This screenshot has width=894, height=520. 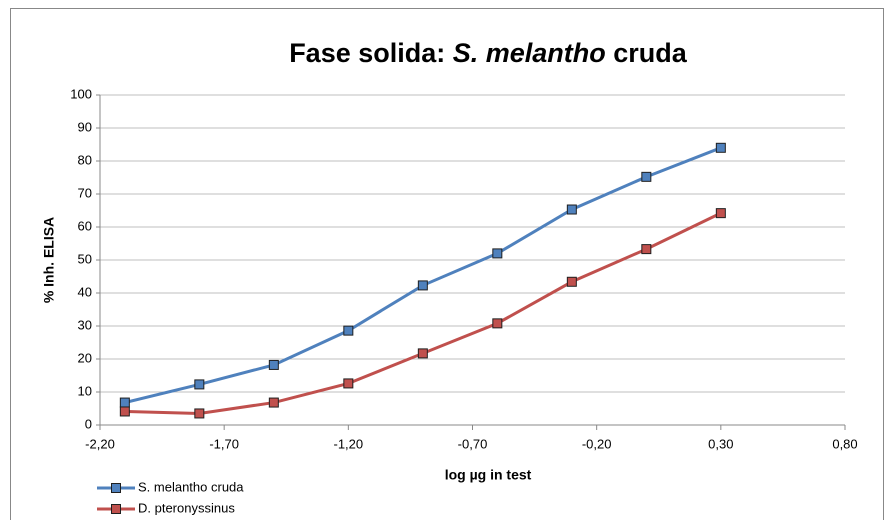 What do you see at coordinates (85, 324) in the screenshot?
I see `y-tick-label: 30` at bounding box center [85, 324].